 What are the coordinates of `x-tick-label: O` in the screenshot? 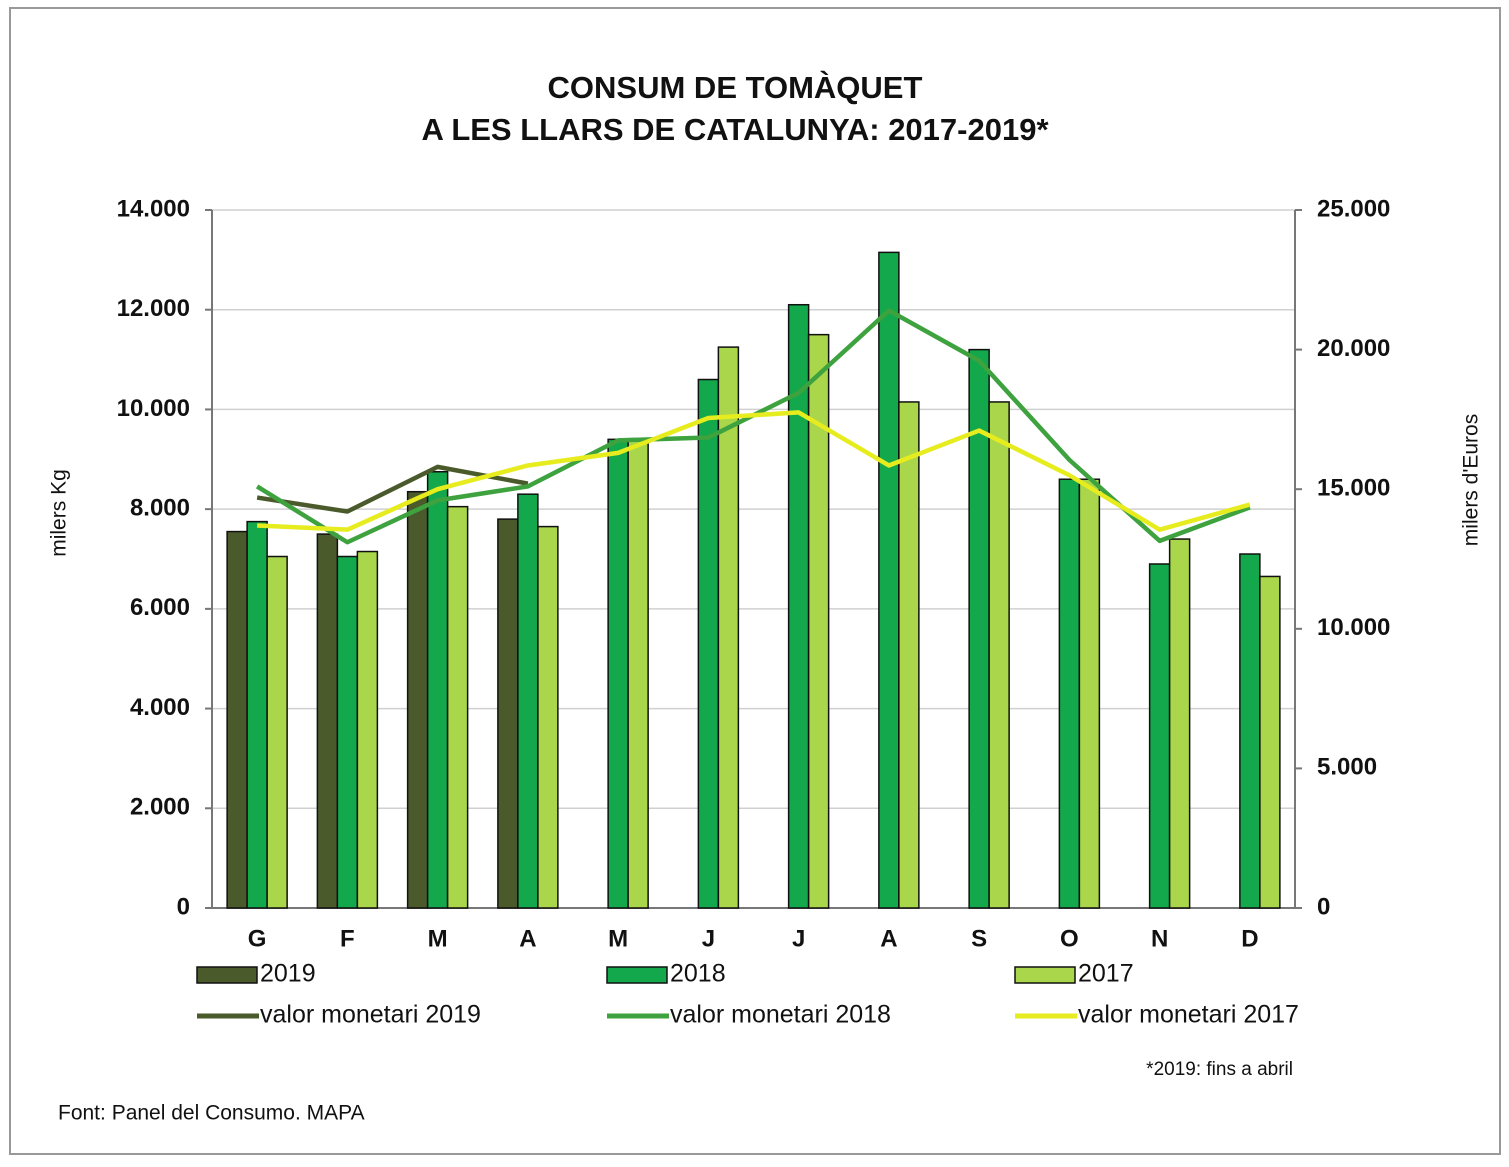 It's located at (1069, 938).